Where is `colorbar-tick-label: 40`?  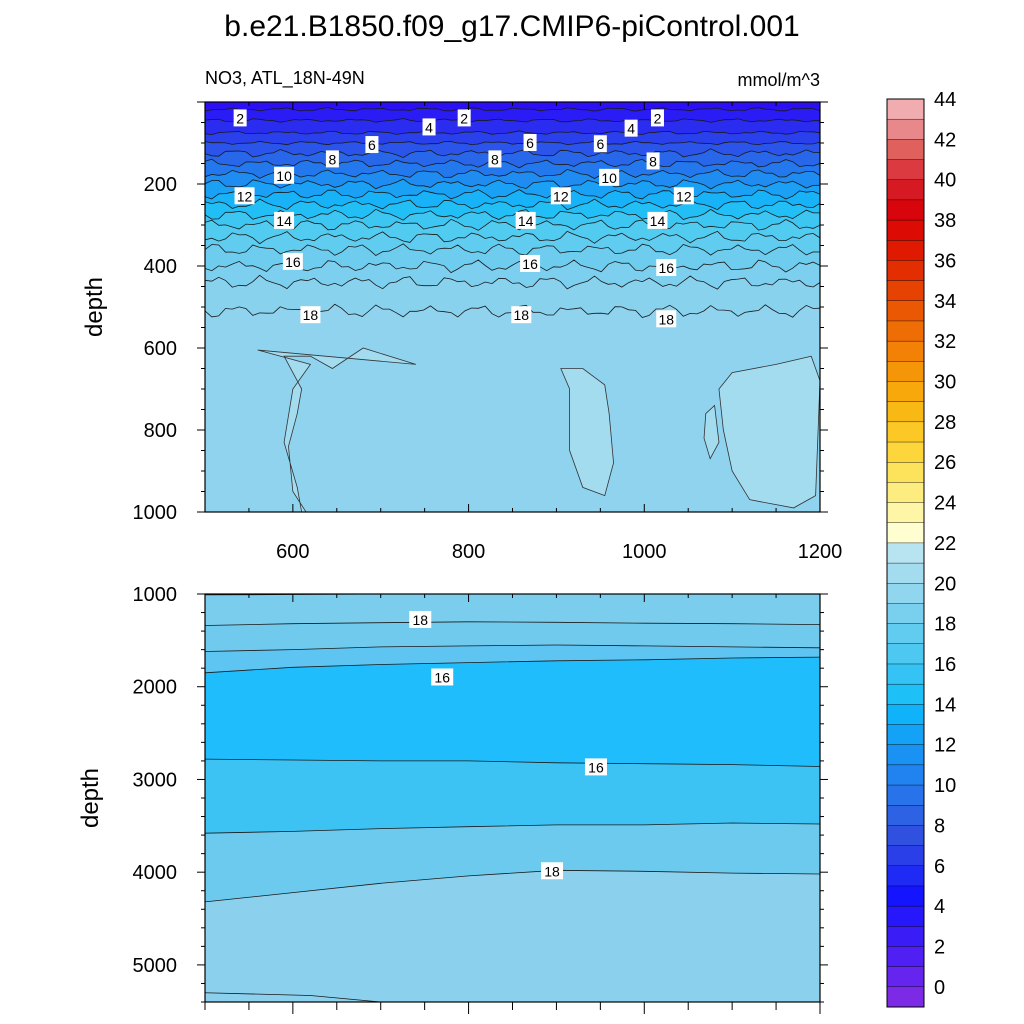
colorbar-tick-label: 40 is located at coordinates (945, 181).